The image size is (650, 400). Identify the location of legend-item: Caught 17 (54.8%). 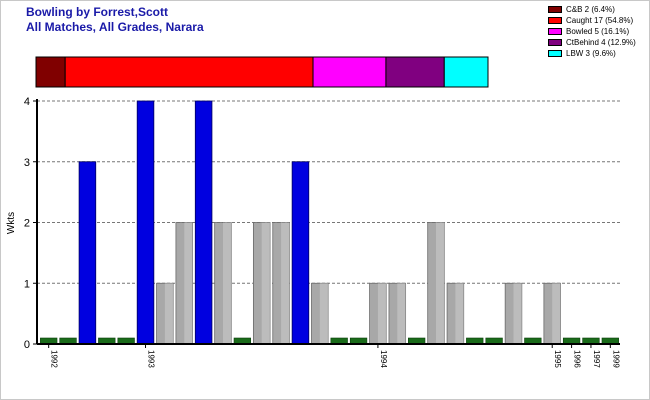
(592, 20).